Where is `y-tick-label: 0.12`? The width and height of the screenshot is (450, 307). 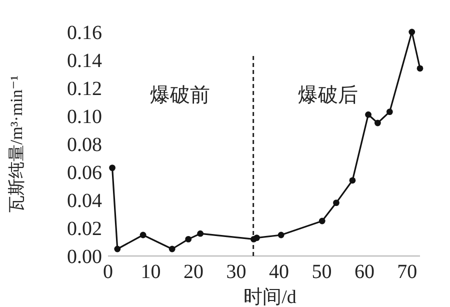 y-tick-label: 0.12 is located at coordinates (84, 89).